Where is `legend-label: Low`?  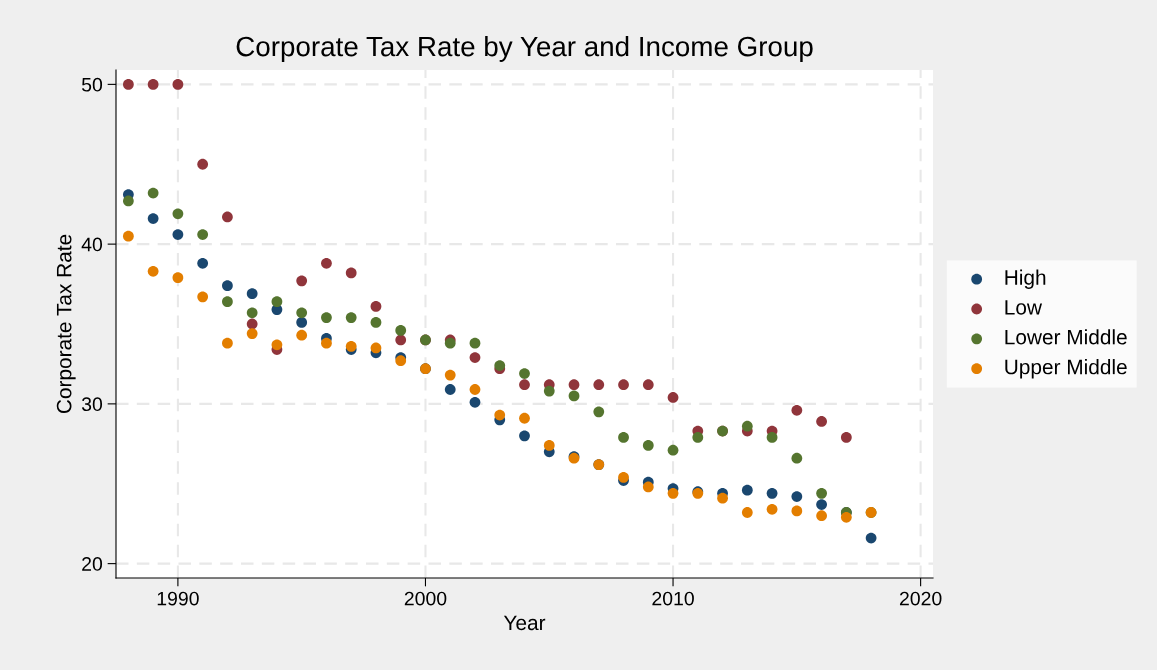 legend-label: Low is located at coordinates (1024, 307).